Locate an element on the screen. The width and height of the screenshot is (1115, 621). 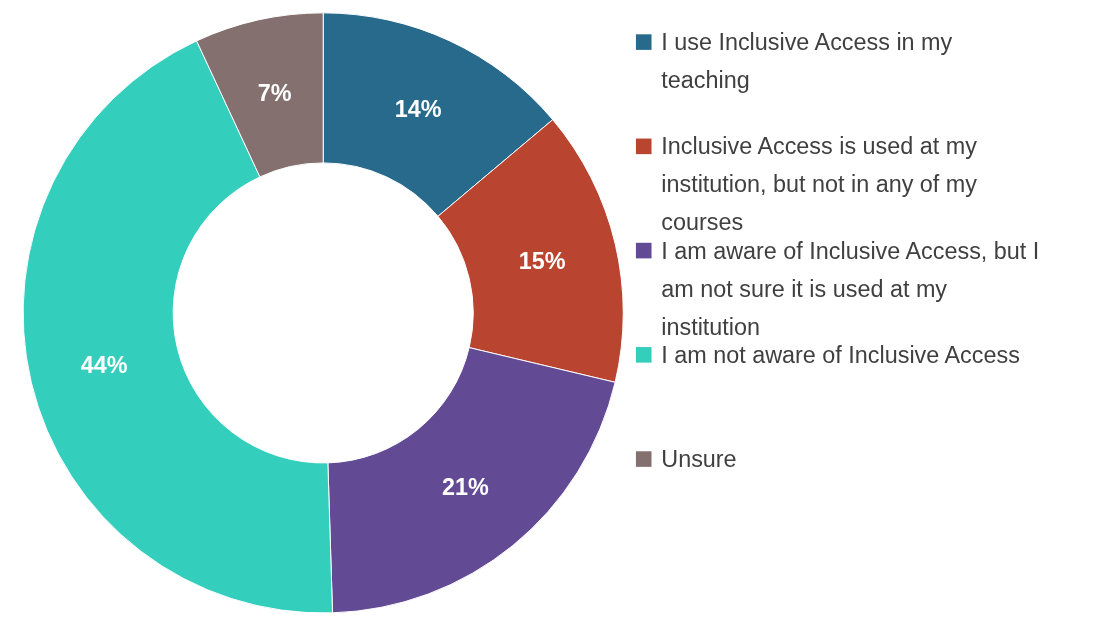
data-label: 7% is located at coordinates (274, 93).